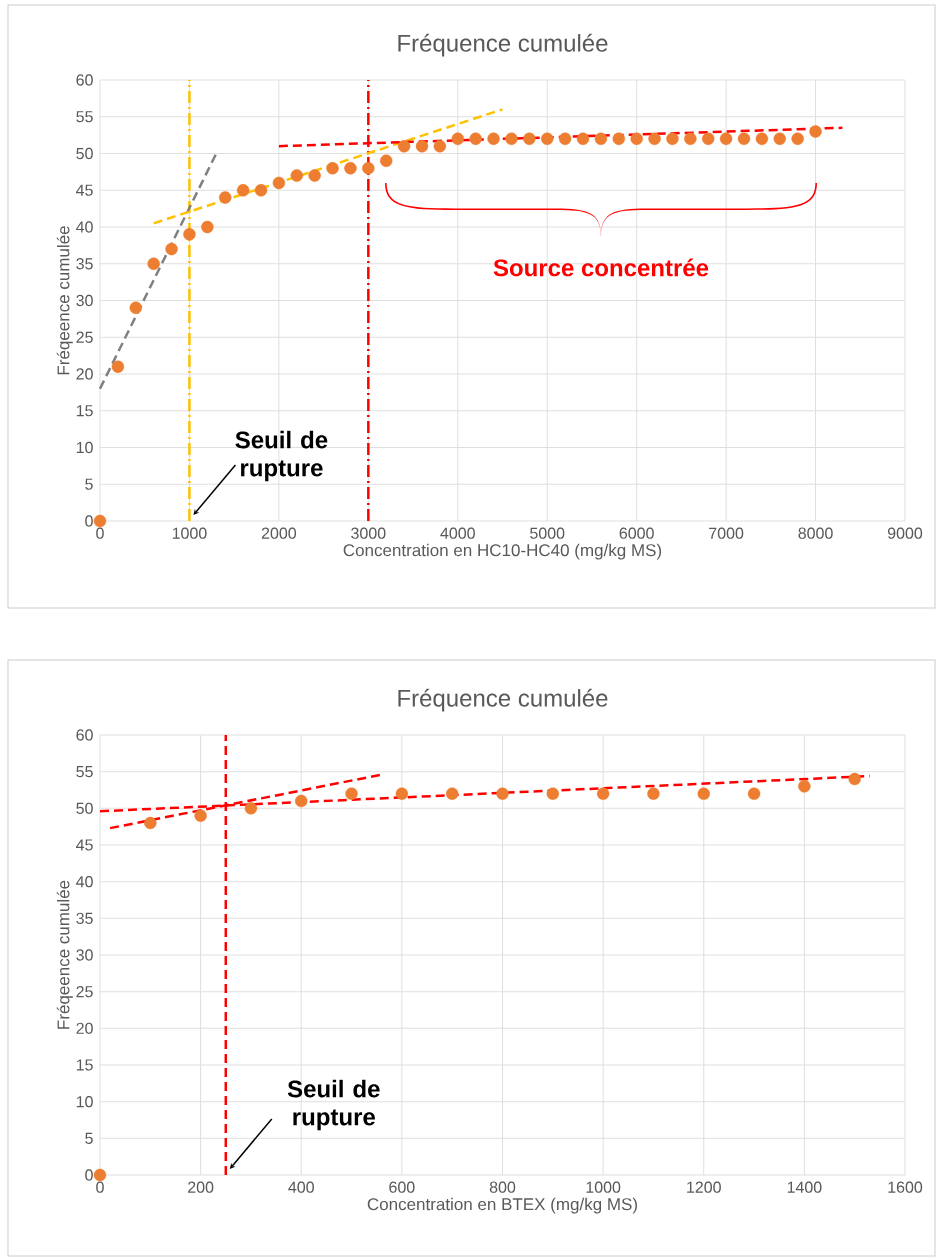 Image resolution: width=941 pixels, height=1259 pixels. I want to click on y-tick-label: 15, so click(84, 1065).